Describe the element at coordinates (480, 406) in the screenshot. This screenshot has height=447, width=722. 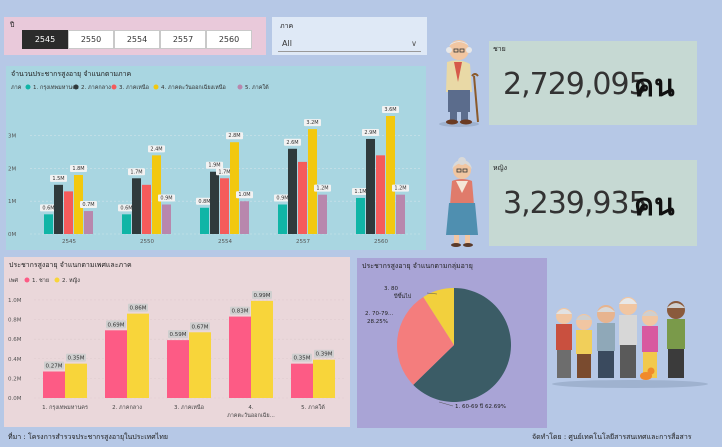
I see `pie-label-1: 1. 60-69 ปี 62.69%` at that location.